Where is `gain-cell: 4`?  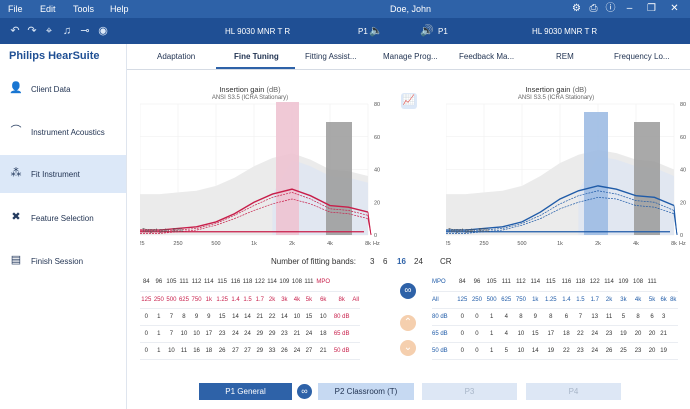
gain-cell: 4 is located at coordinates (506, 333).